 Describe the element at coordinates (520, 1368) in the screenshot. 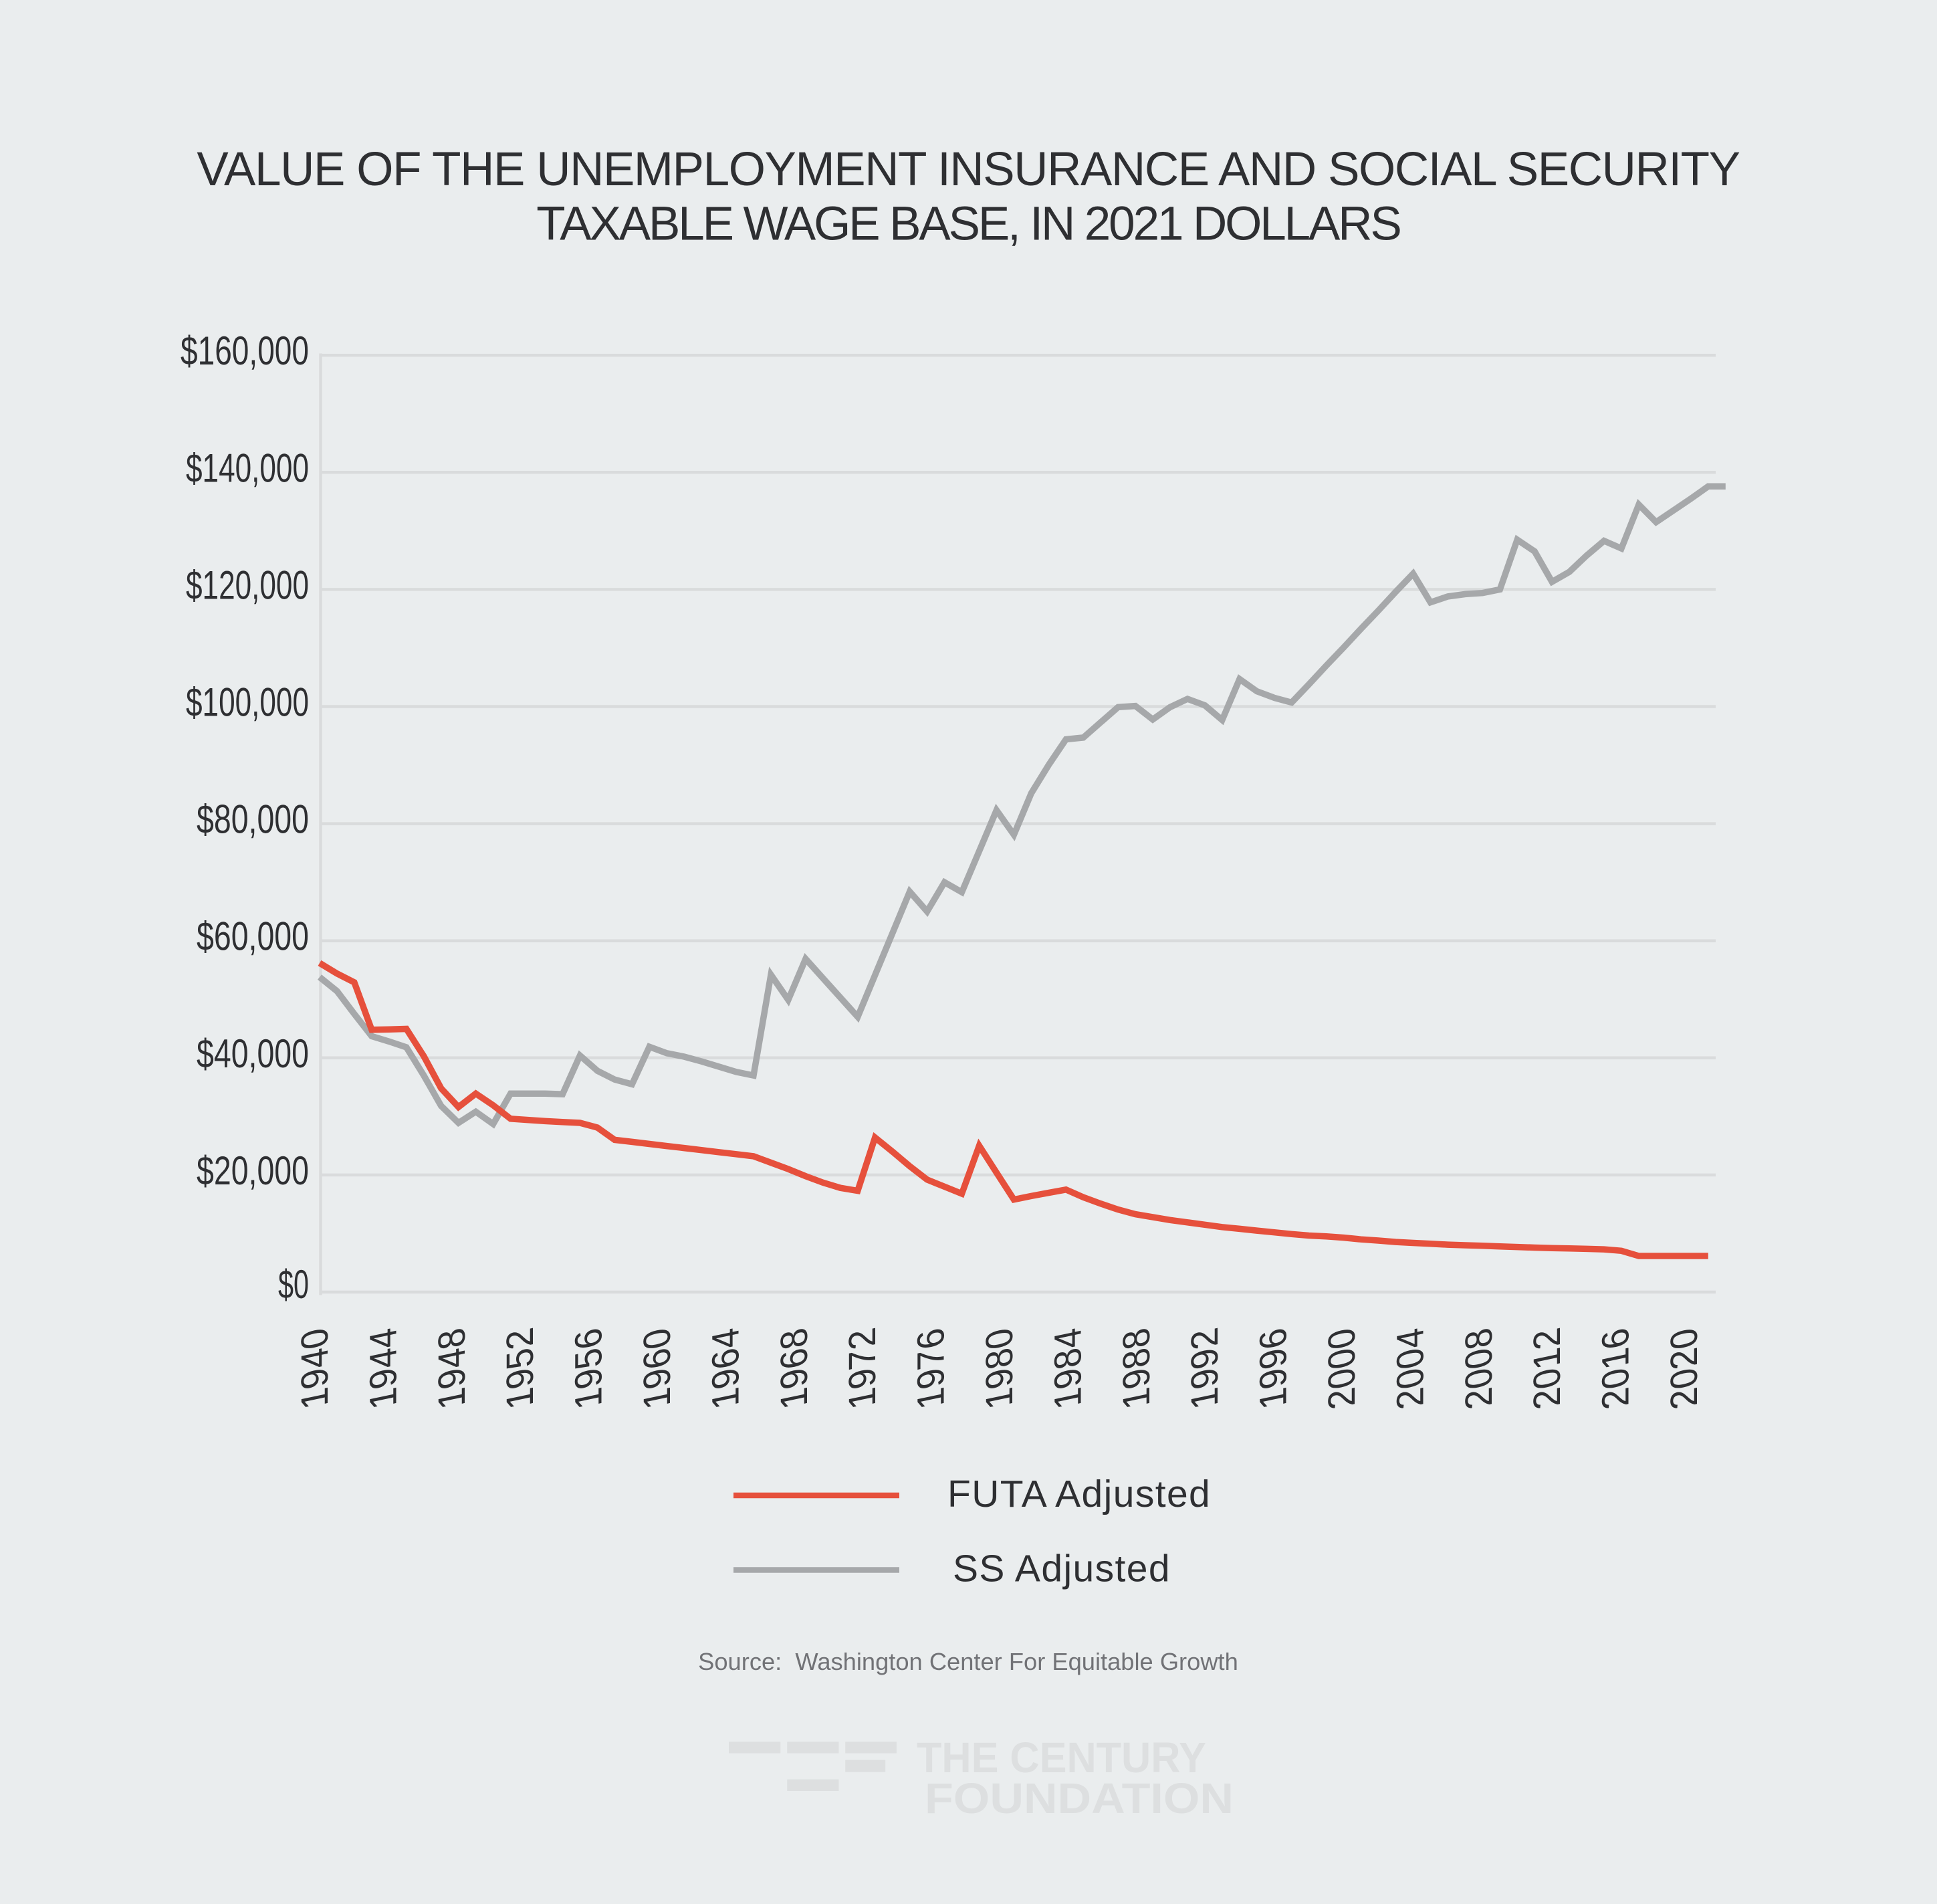

I see `svg-text: 1952` at that location.